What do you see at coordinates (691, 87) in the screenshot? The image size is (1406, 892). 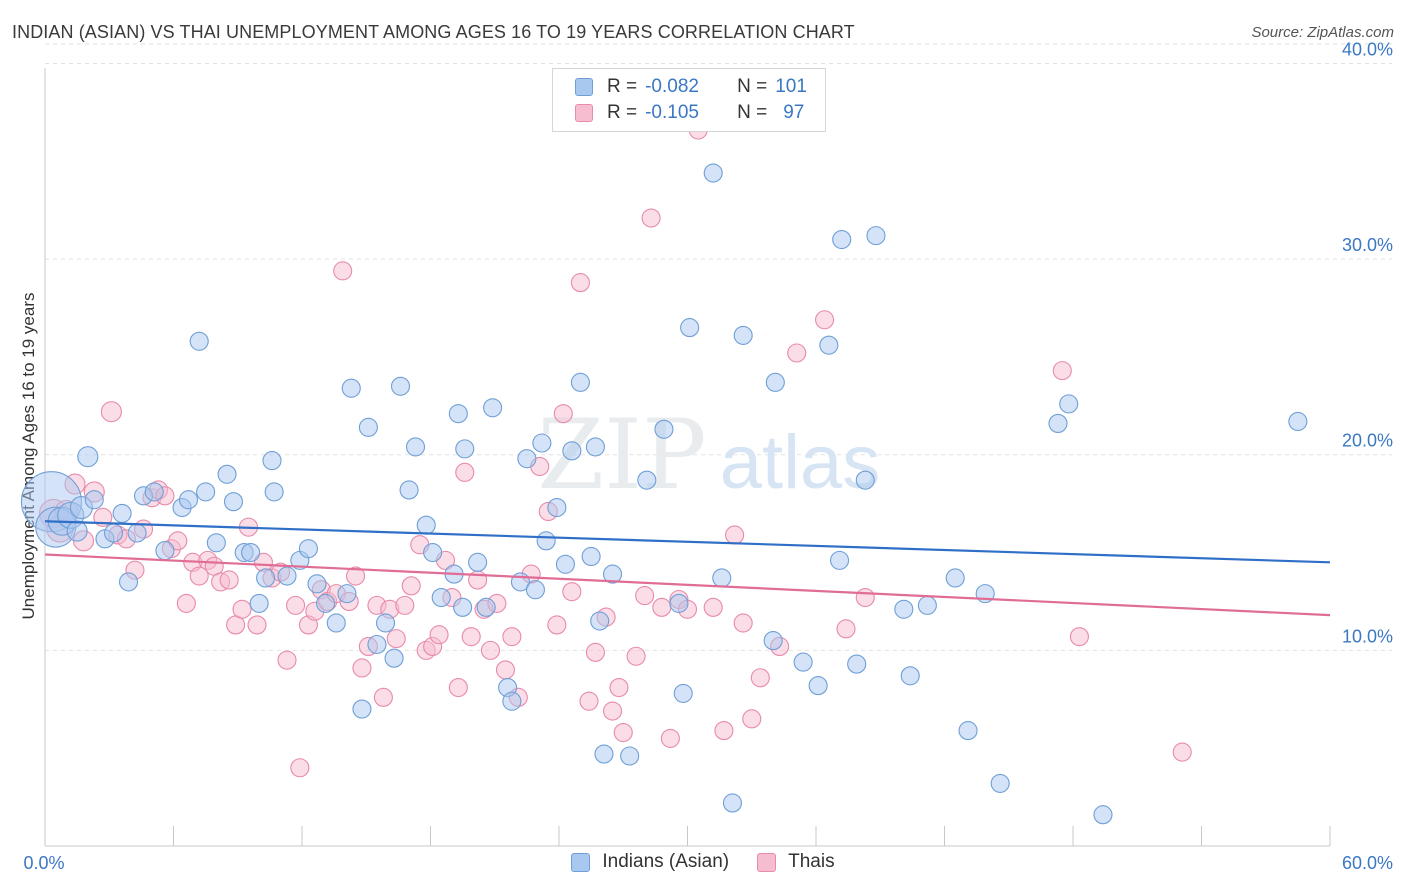 I see `legend-row-indians: R = -0.082 N = 101` at bounding box center [691, 87].